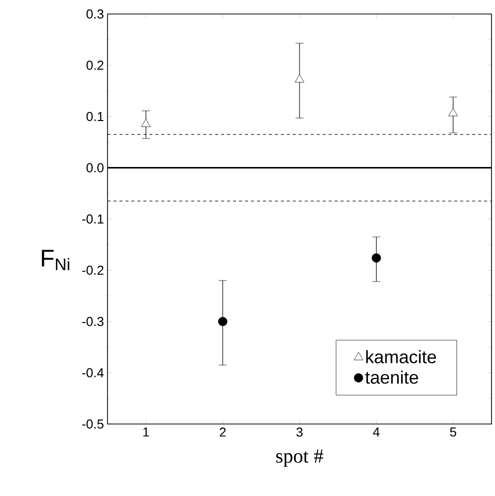 This screenshot has height=496, width=495. What do you see at coordinates (93, 219) in the screenshot?
I see `y-tick-label: -0.1` at bounding box center [93, 219].